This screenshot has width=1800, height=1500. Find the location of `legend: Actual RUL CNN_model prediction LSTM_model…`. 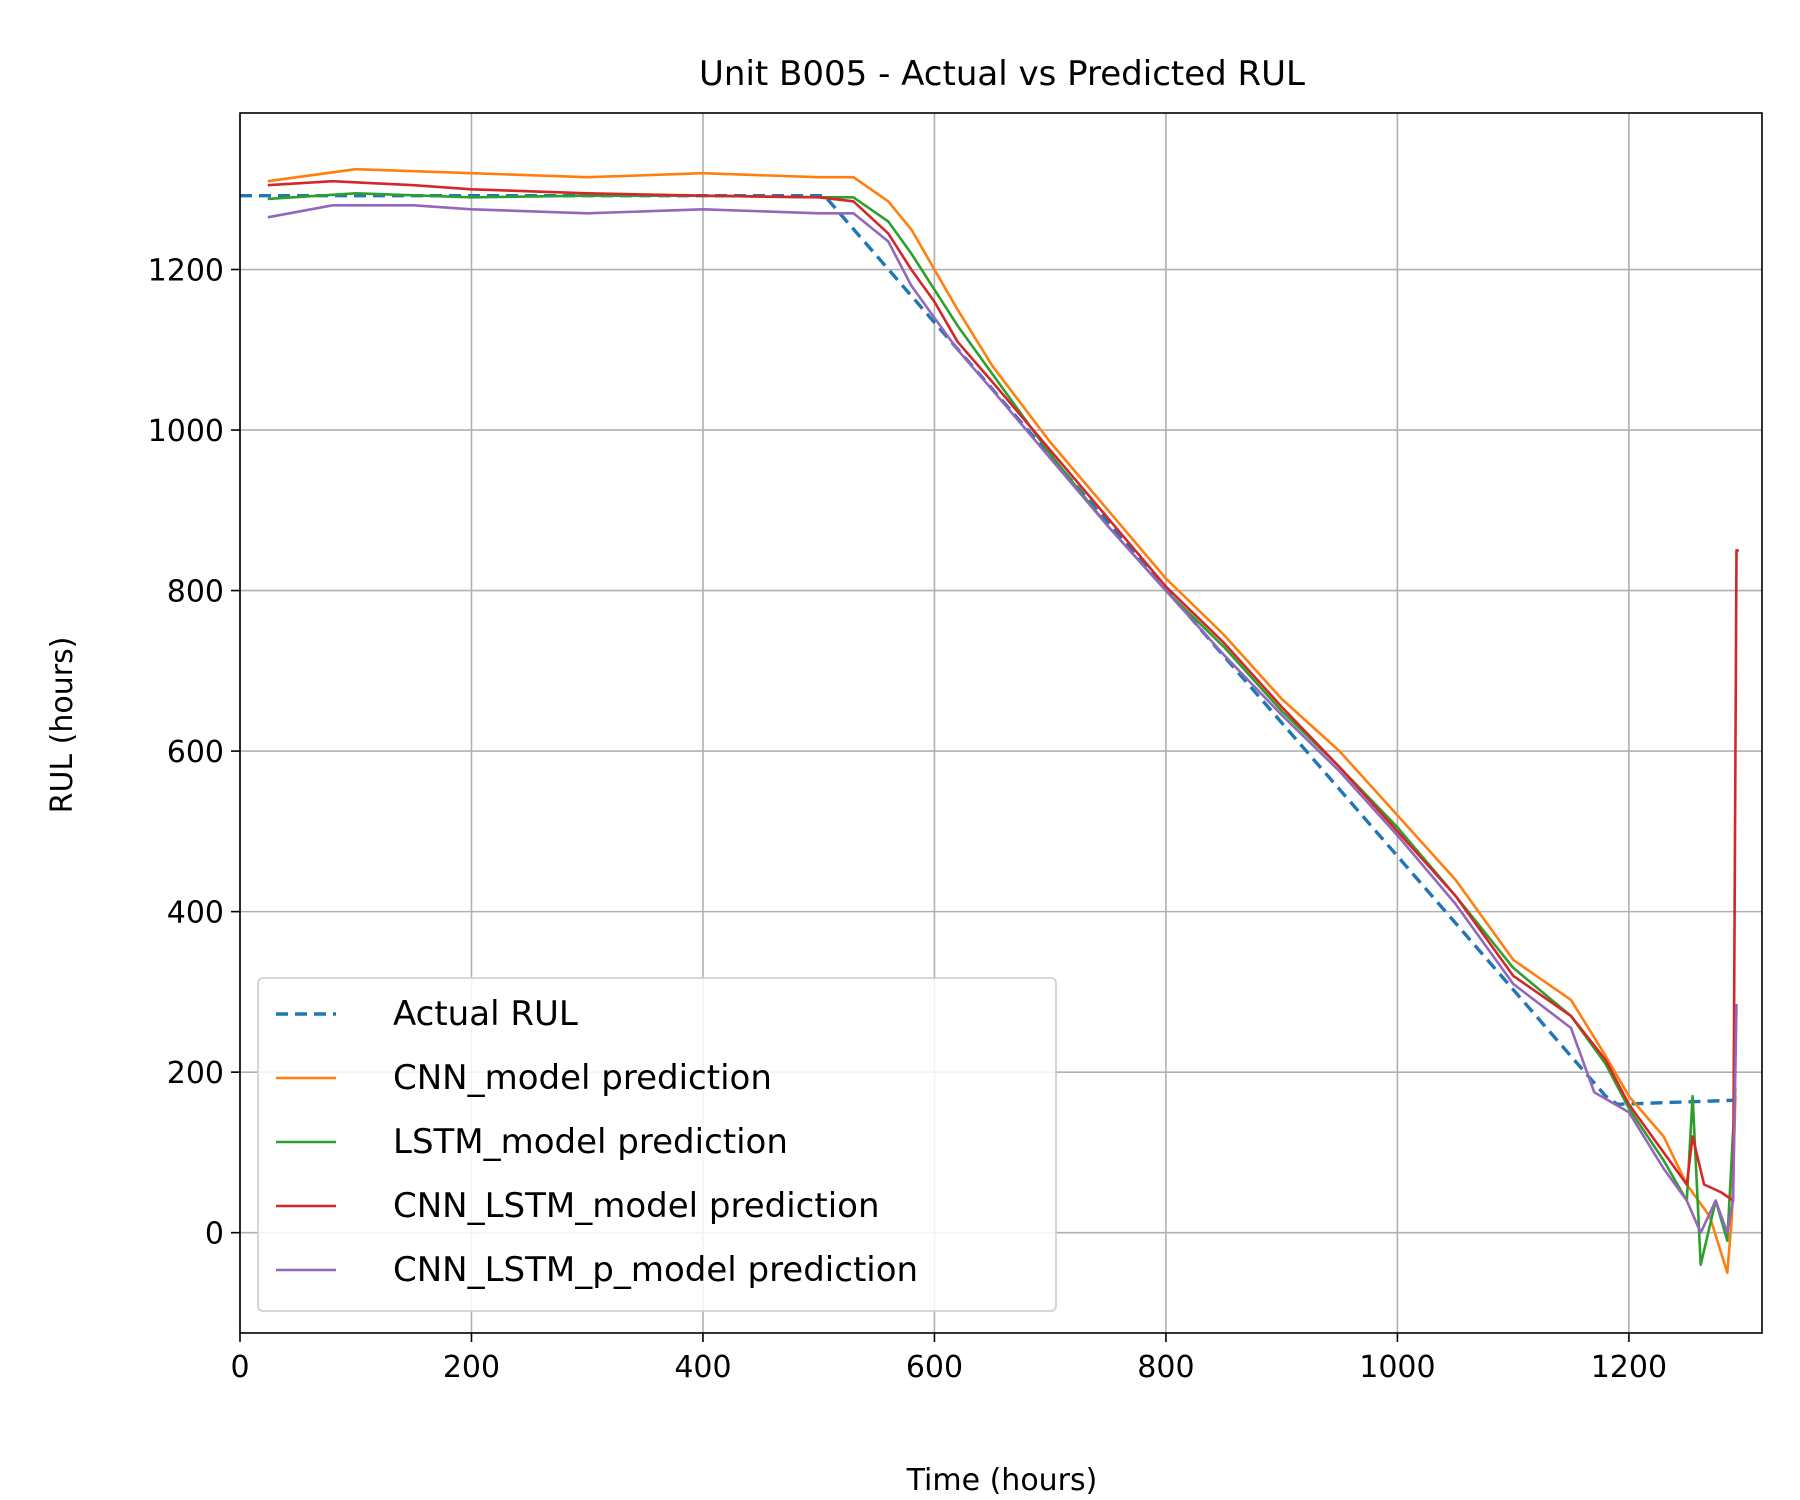

legend: Actual RUL CNN_model prediction LSTM_model… is located at coordinates (657, 1144).